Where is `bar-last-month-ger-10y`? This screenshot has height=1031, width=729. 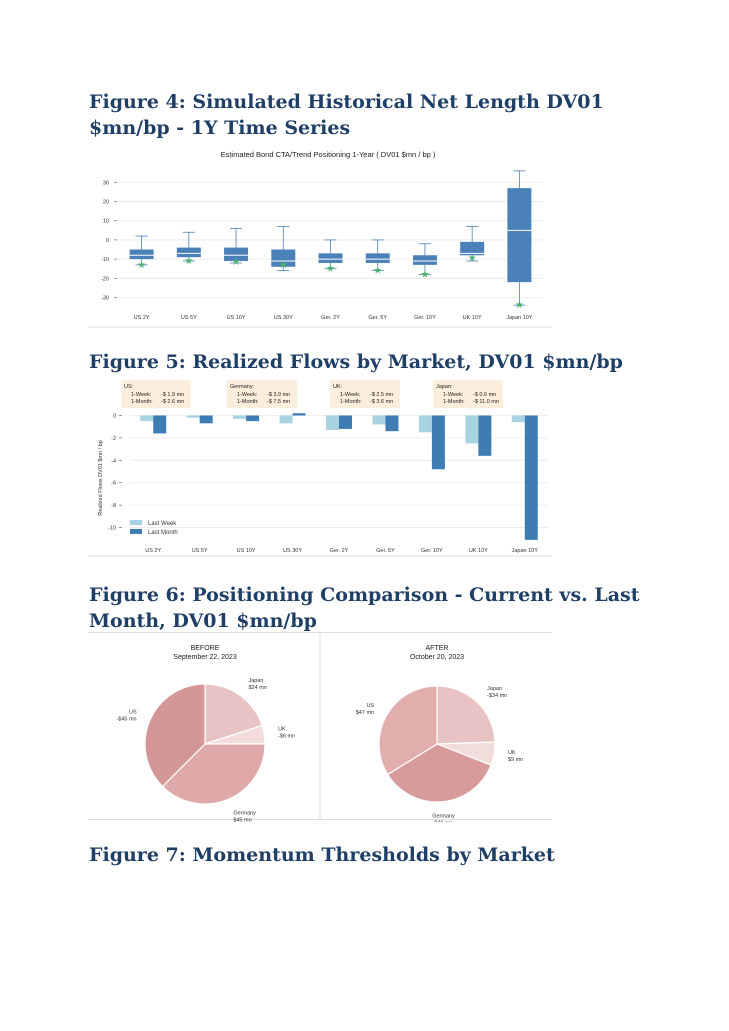
bar-last-month-ger-10y is located at coordinates (438, 442).